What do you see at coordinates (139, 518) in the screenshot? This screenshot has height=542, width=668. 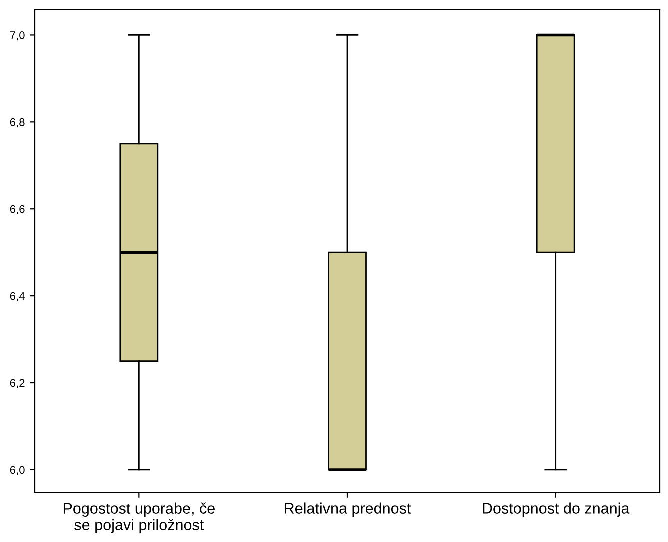 I see `x-tick-label: Pogostost uporabe, če se pojavi priložnost` at bounding box center [139, 518].